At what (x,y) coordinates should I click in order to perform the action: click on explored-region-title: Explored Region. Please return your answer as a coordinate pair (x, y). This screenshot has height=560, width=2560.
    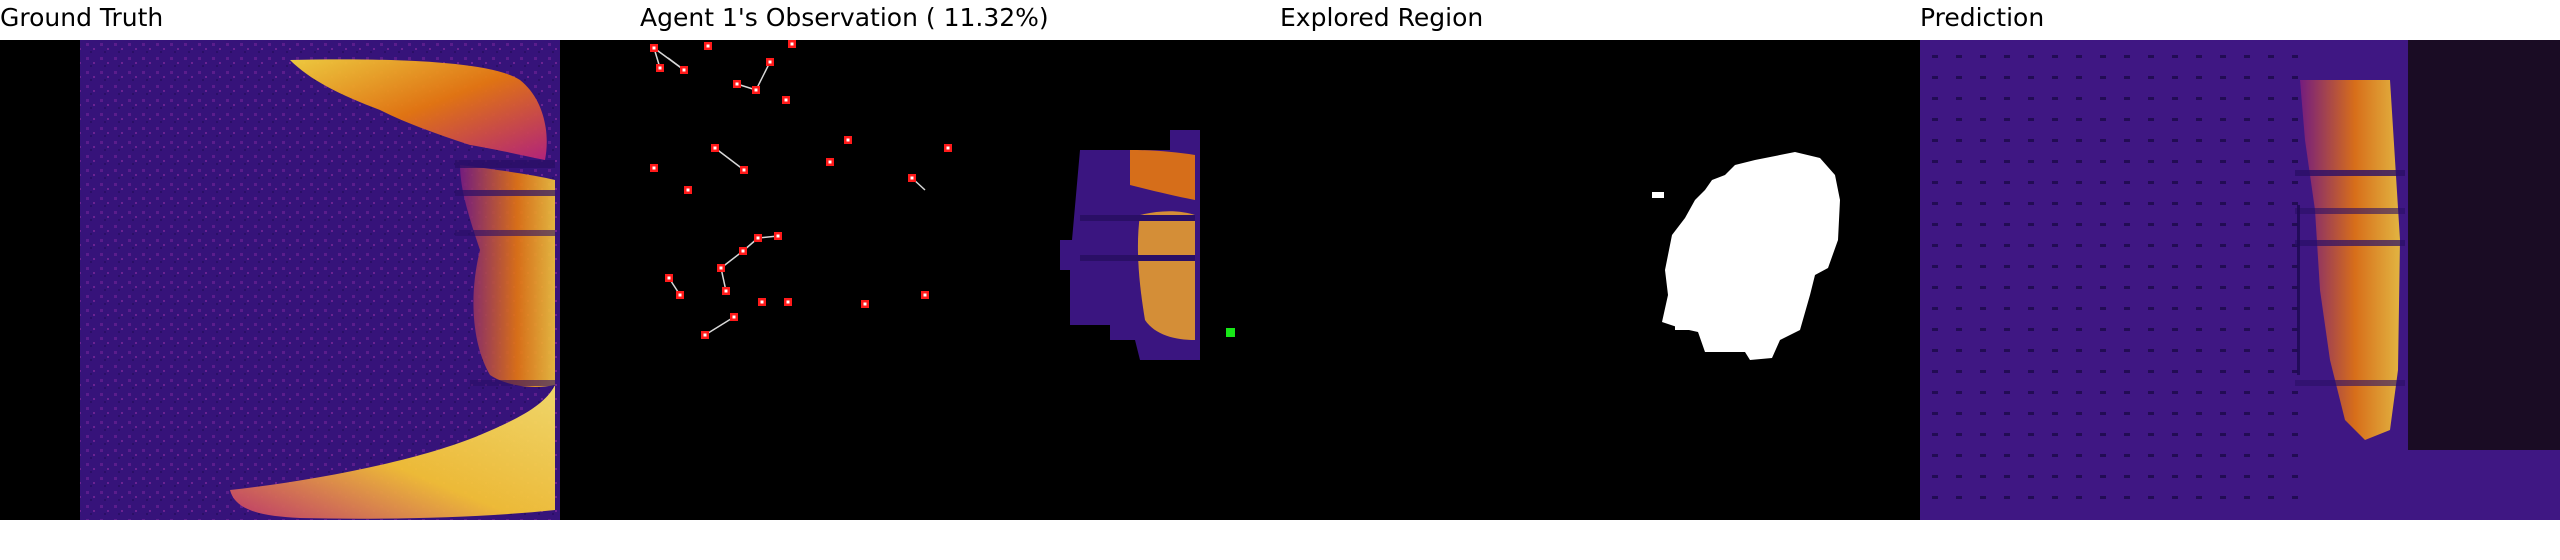
    Looking at the image, I should click on (1382, 17).